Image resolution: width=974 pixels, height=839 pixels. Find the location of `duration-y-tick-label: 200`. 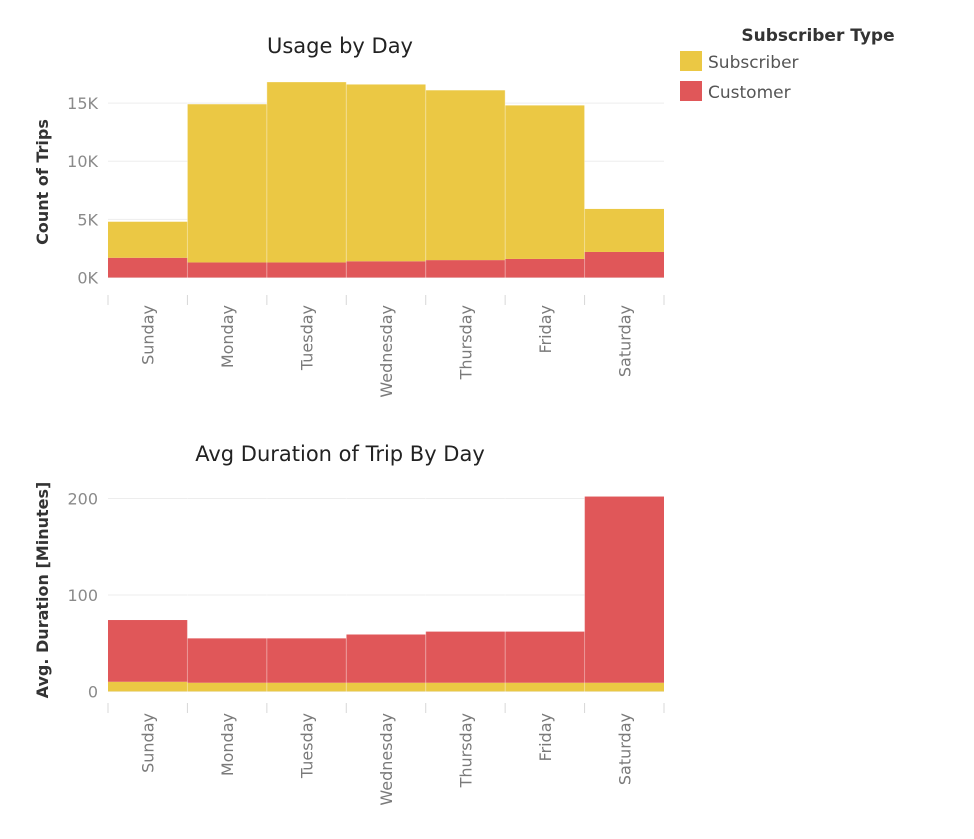

duration-y-tick-label: 200 is located at coordinates (82, 498).